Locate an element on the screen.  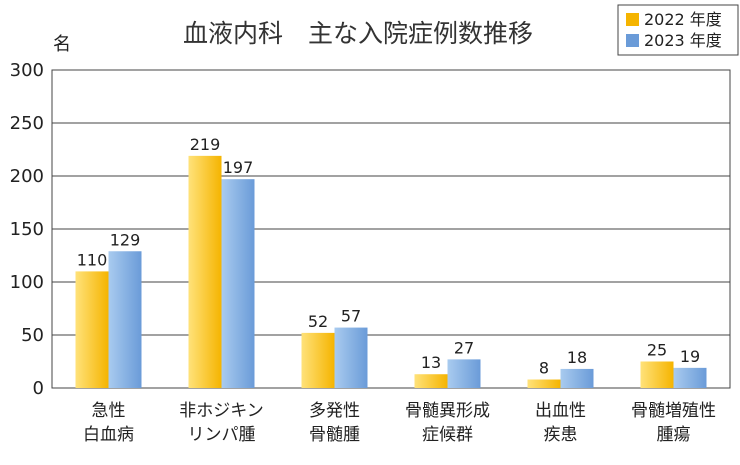
category-label: 白血病 is located at coordinates (108, 435).